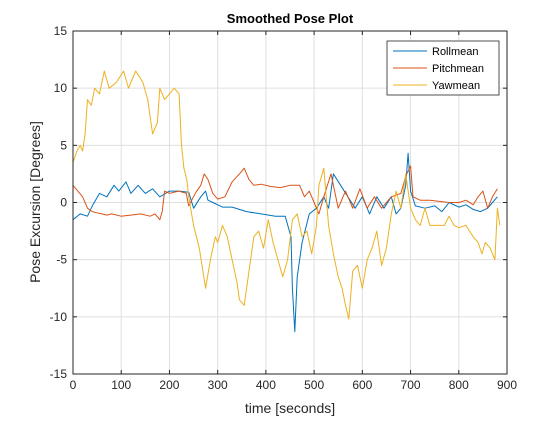 Image resolution: width=560 pixels, height=425 pixels. Describe the element at coordinates (507, 385) in the screenshot. I see `x-tick-label: 900` at that location.